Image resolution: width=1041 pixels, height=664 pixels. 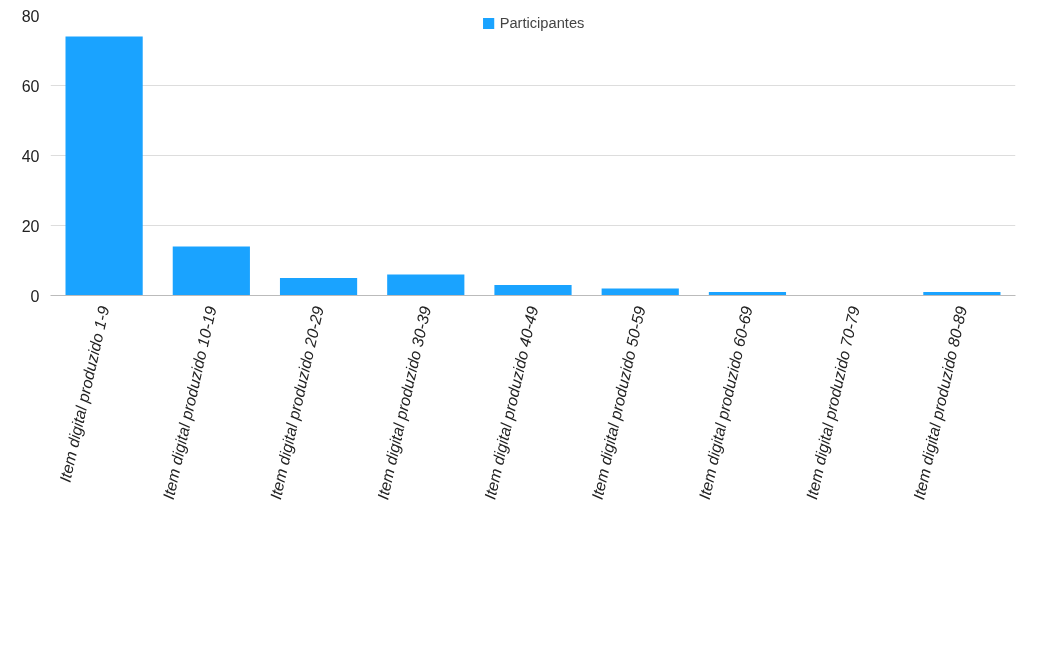 I want to click on x-tick-label: Item digital produzido 30-39, so click(x=404, y=403).